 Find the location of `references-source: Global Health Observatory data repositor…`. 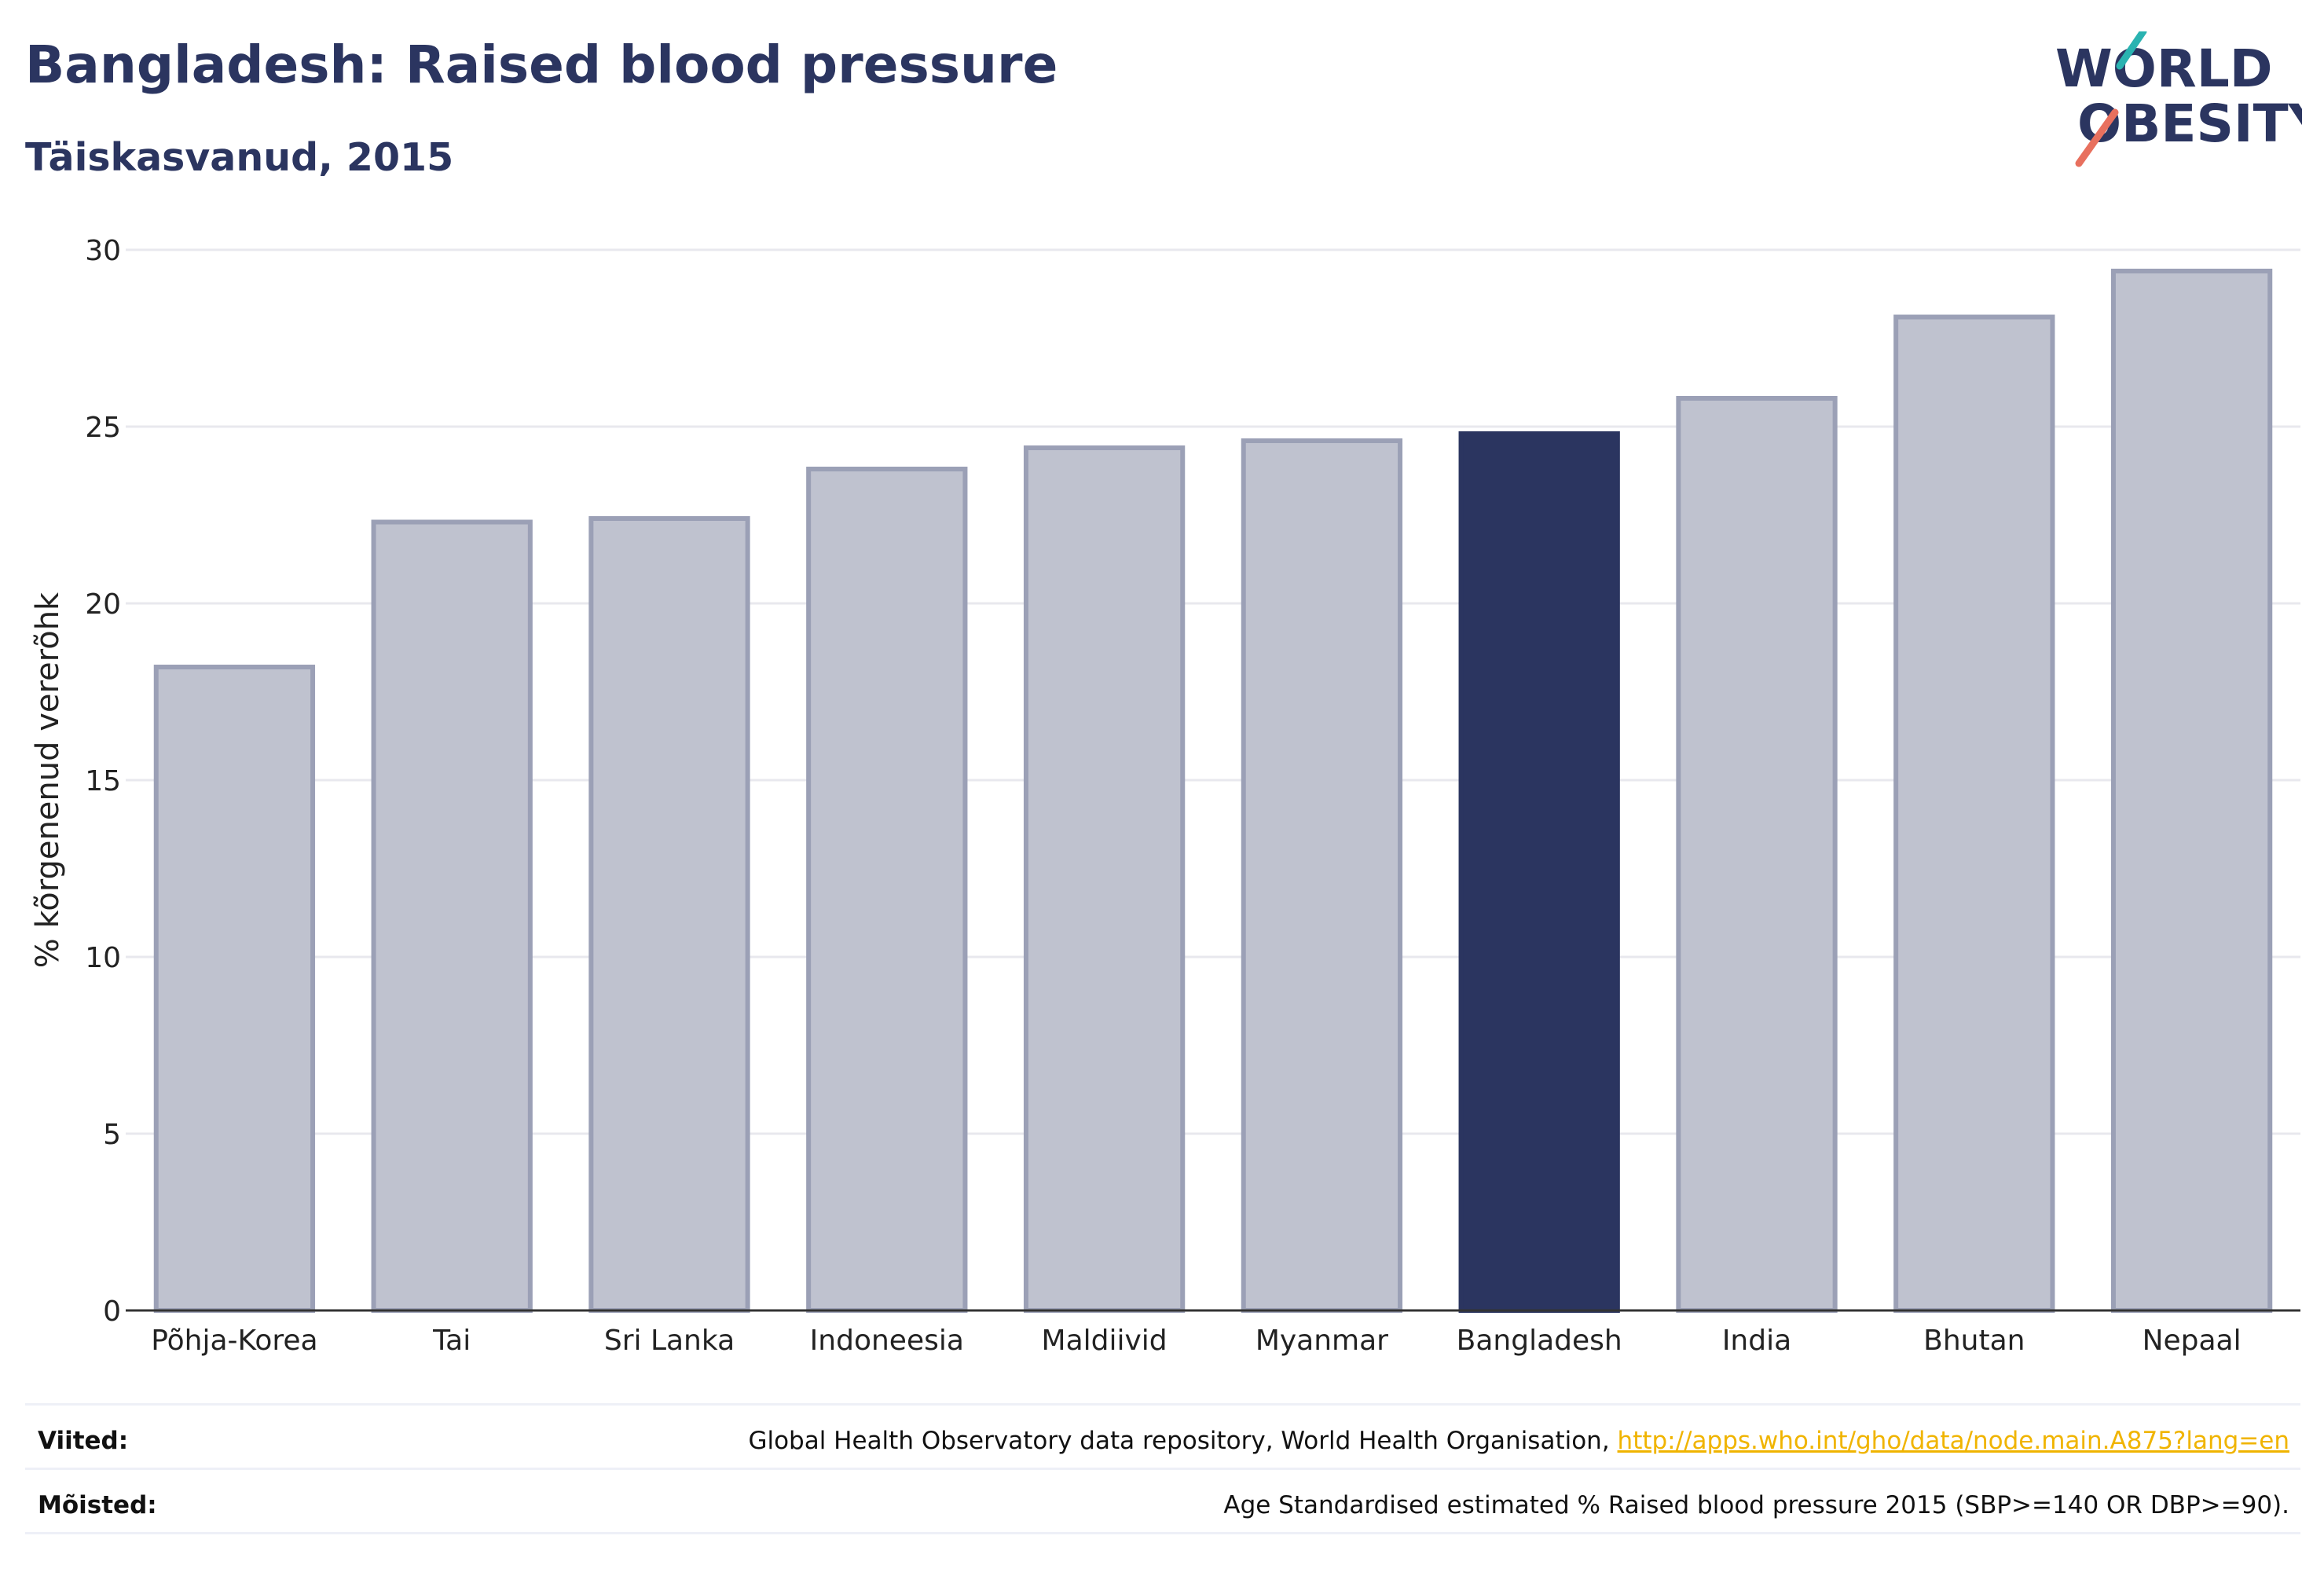

references-source: Global Health Observatory data repositor… is located at coordinates (1183, 1441).